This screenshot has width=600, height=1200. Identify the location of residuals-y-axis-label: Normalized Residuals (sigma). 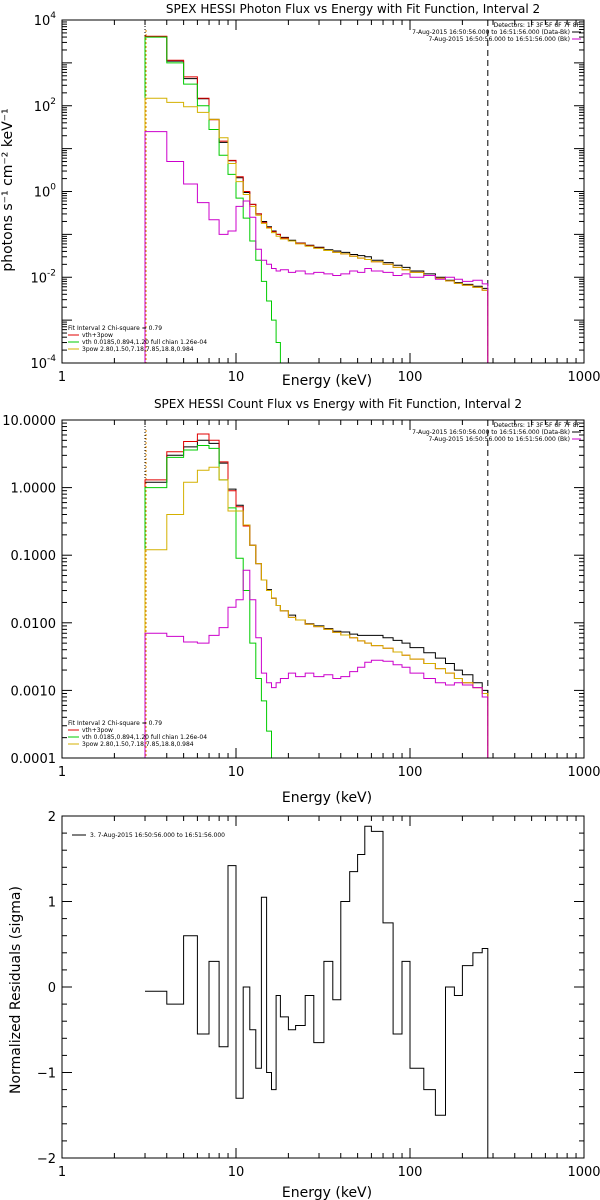
(16, 990).